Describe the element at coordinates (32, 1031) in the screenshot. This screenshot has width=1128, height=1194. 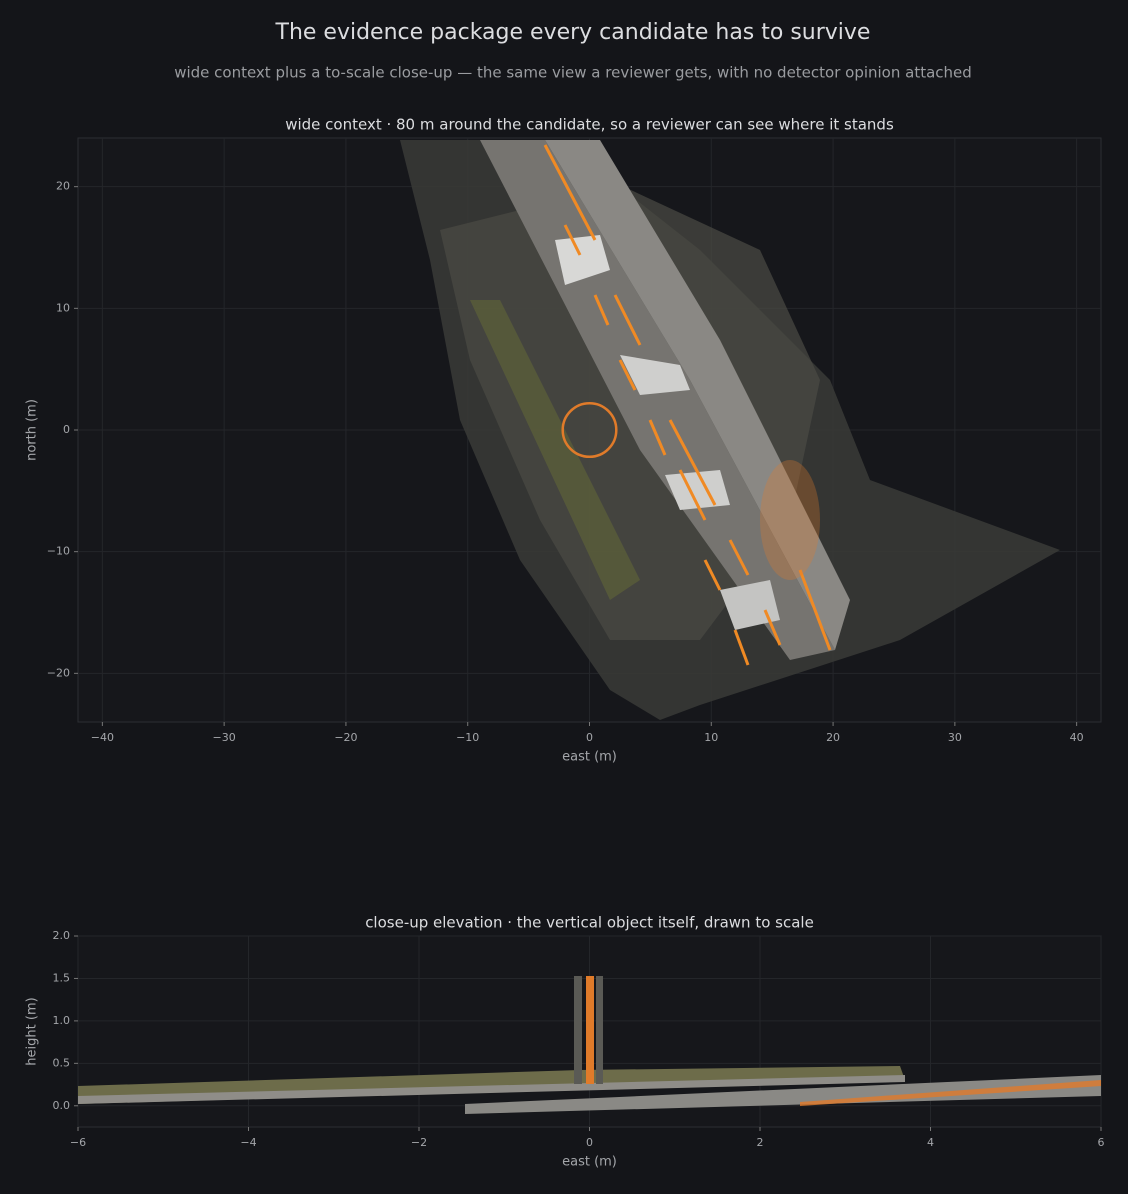
I see `y-axis-label: height (m)` at that location.